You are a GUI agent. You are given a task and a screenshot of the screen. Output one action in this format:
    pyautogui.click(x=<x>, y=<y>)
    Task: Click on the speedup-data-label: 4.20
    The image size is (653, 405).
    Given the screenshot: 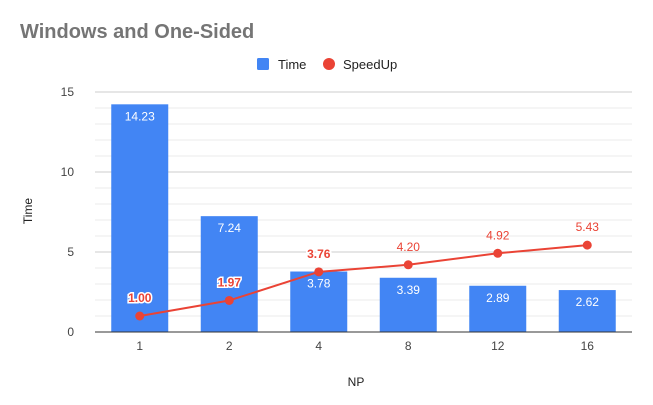 What is the action you would take?
    pyautogui.click(x=409, y=247)
    